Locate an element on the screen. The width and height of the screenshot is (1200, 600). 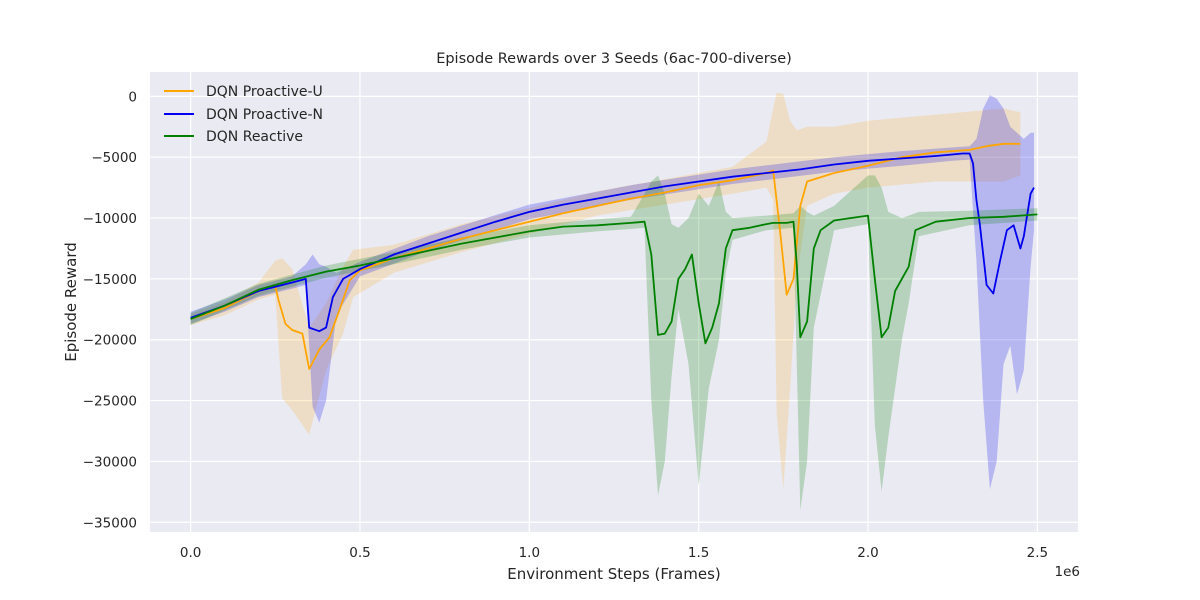
legend-label-reactive: DQN Reactive is located at coordinates (254, 137).